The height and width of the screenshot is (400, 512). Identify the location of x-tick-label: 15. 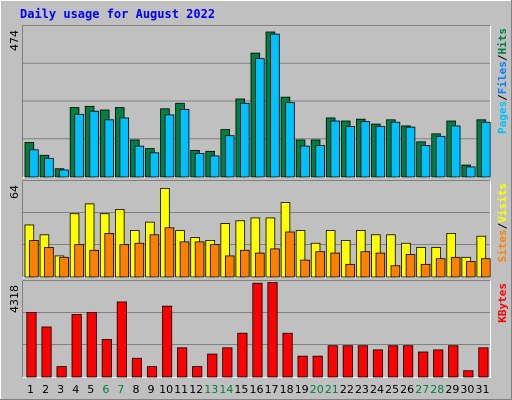
(241, 389).